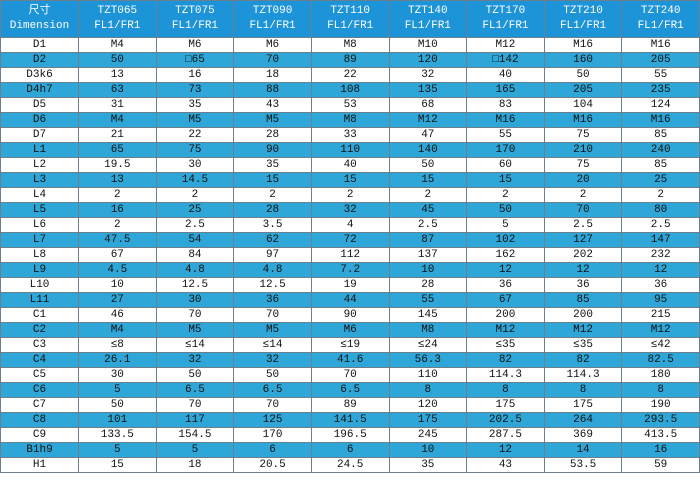  What do you see at coordinates (350, 105) in the screenshot?
I see `cell: 53` at bounding box center [350, 105].